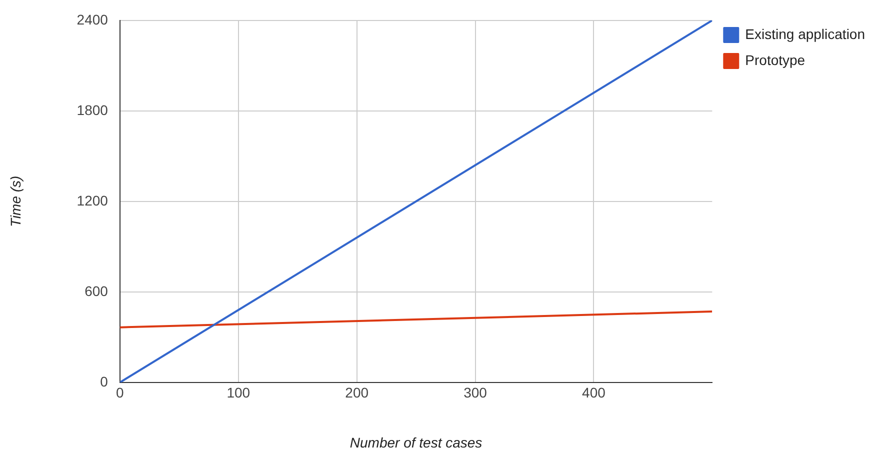  What do you see at coordinates (416, 442) in the screenshot?
I see `x-axis-title: Number of test cases` at bounding box center [416, 442].